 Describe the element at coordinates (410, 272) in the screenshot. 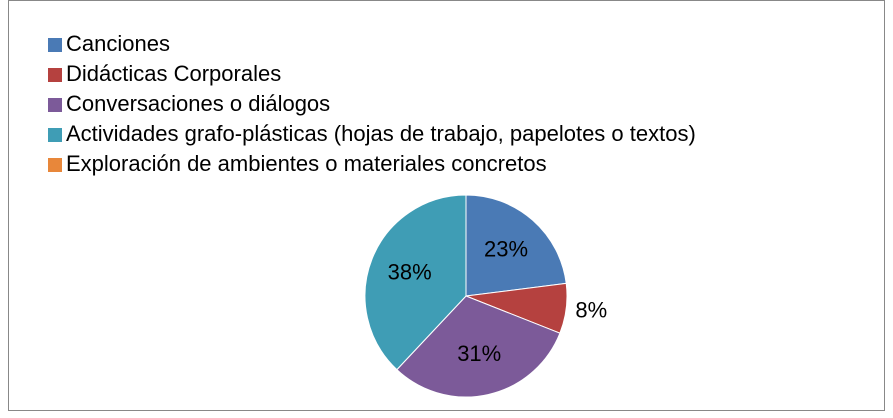

I see `data-label: 38%` at that location.